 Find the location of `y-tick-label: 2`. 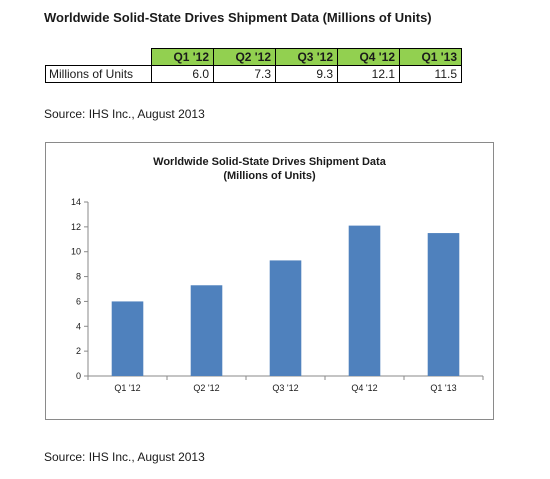

y-tick-label: 2 is located at coordinates (78, 351).